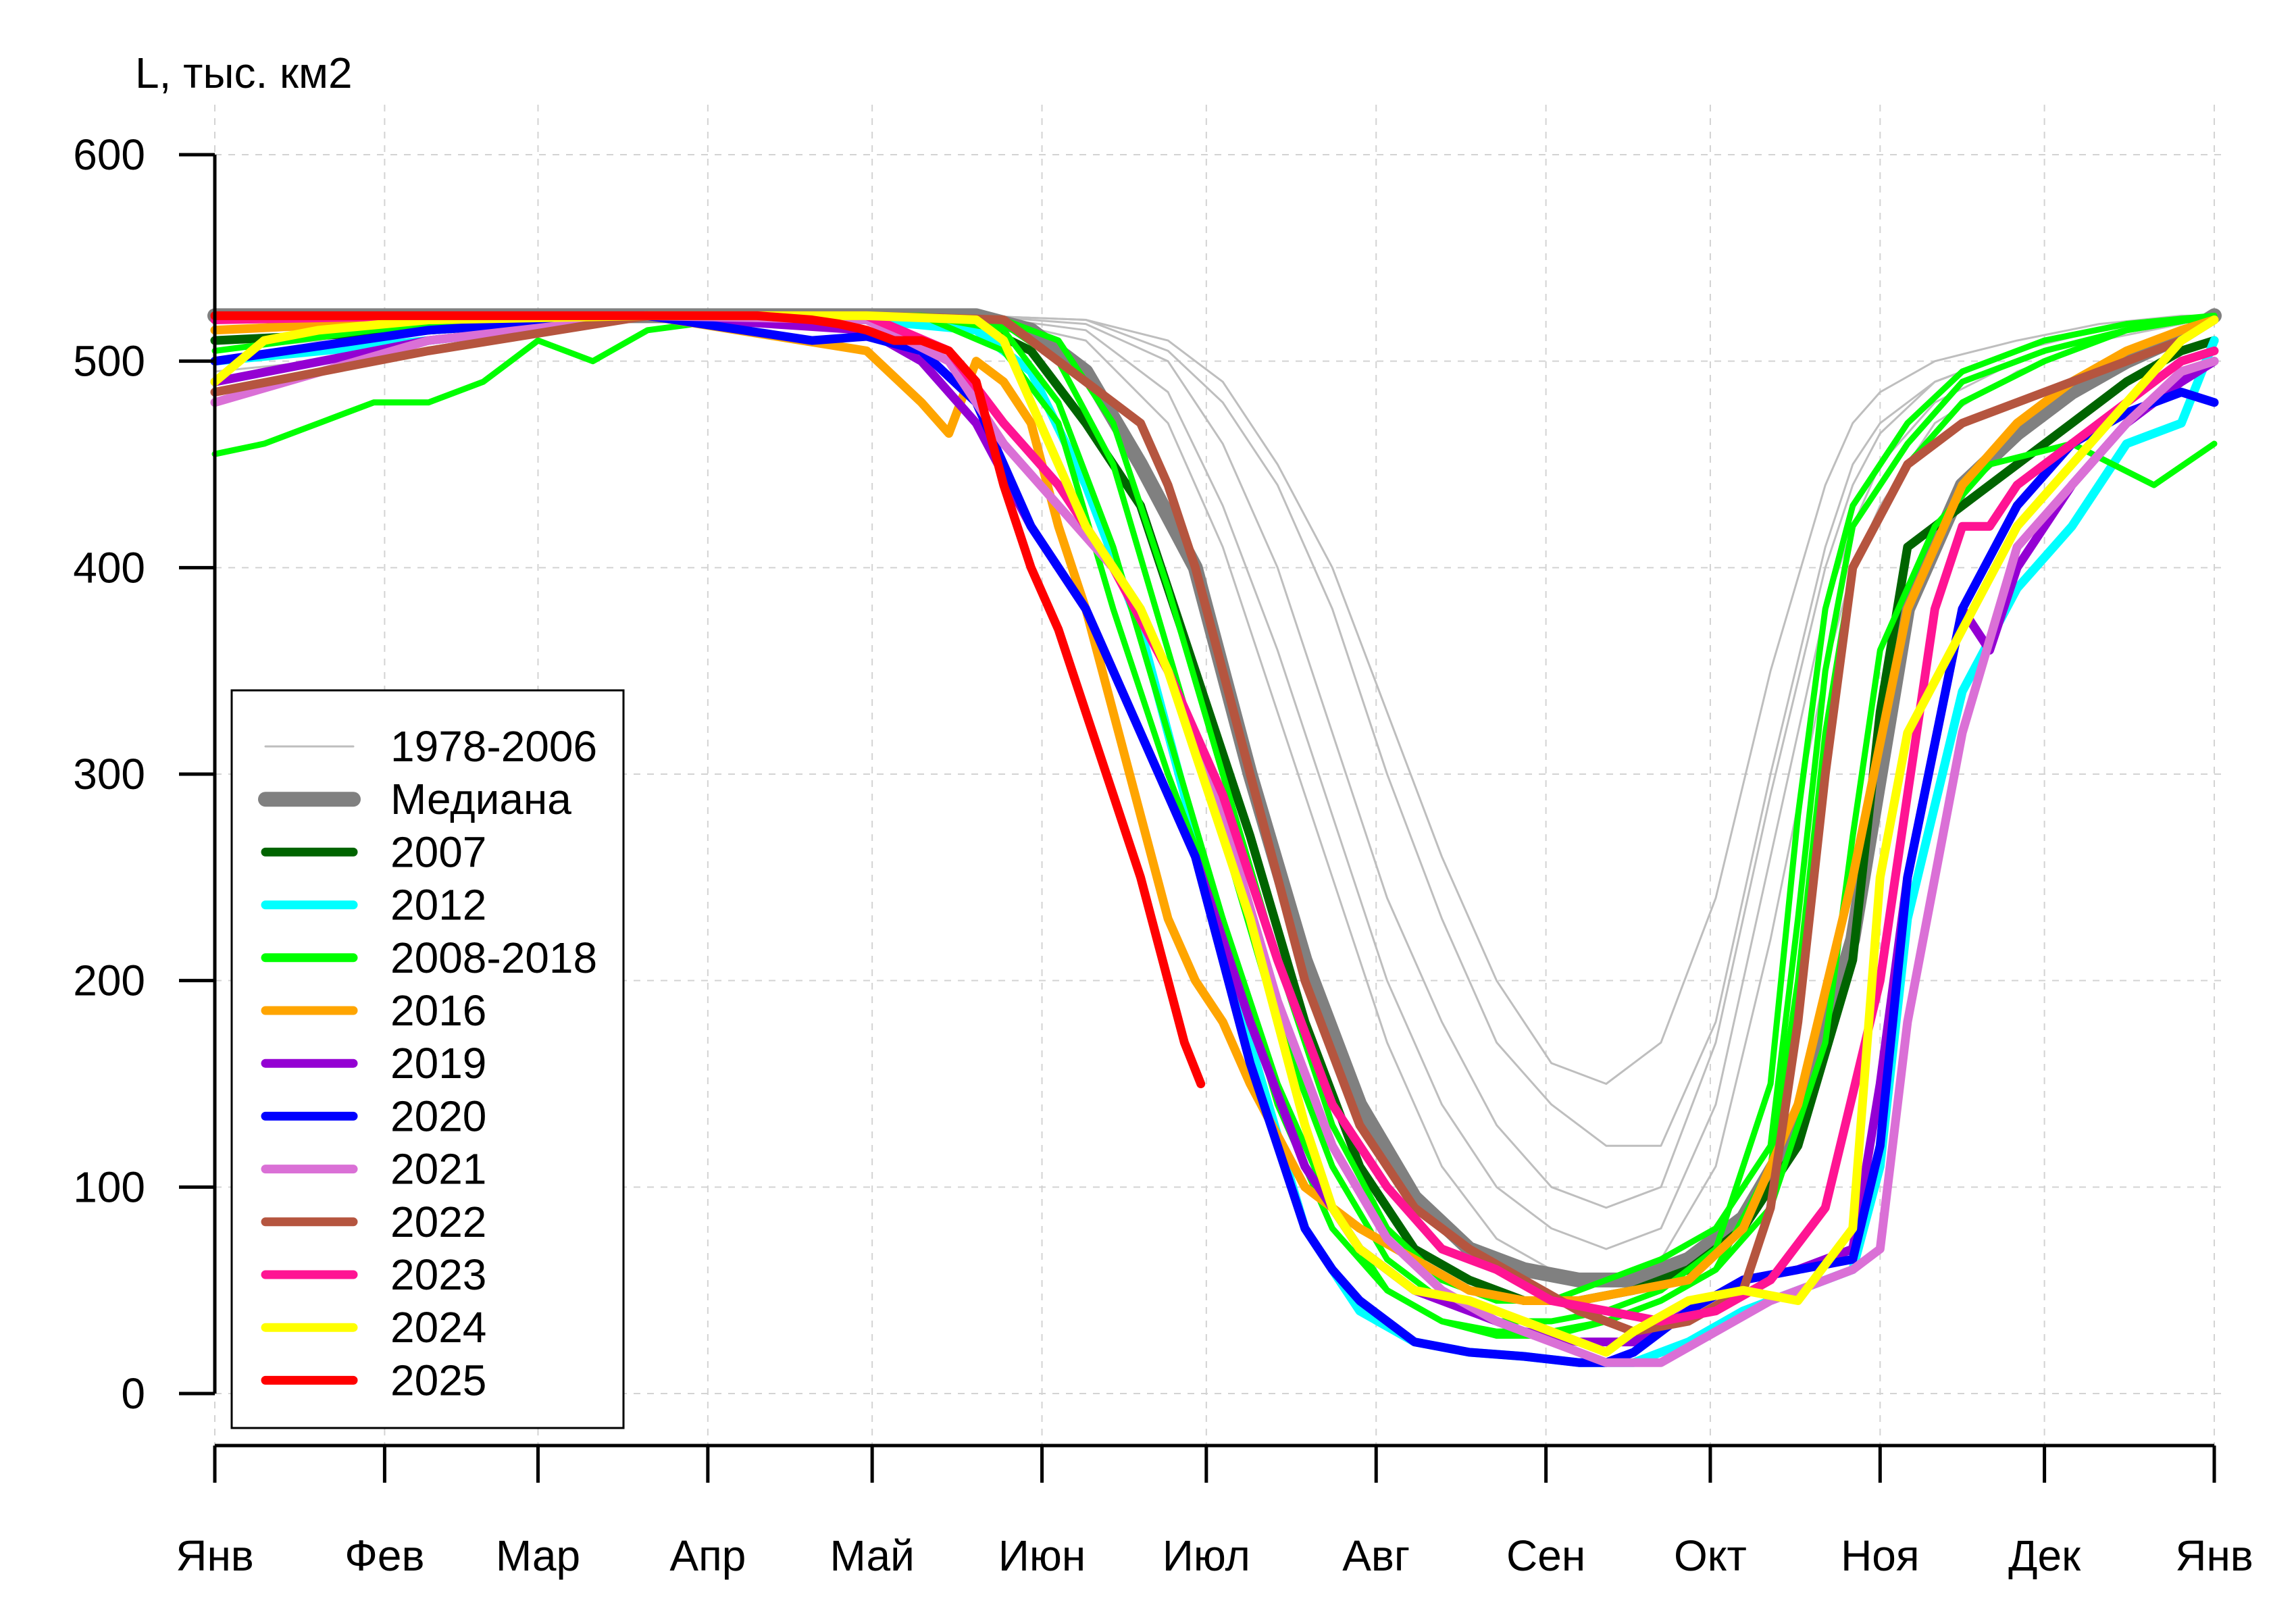 This screenshot has height=1607, width=2296. I want to click on x-tick-label: Авг, so click(1376, 1555).